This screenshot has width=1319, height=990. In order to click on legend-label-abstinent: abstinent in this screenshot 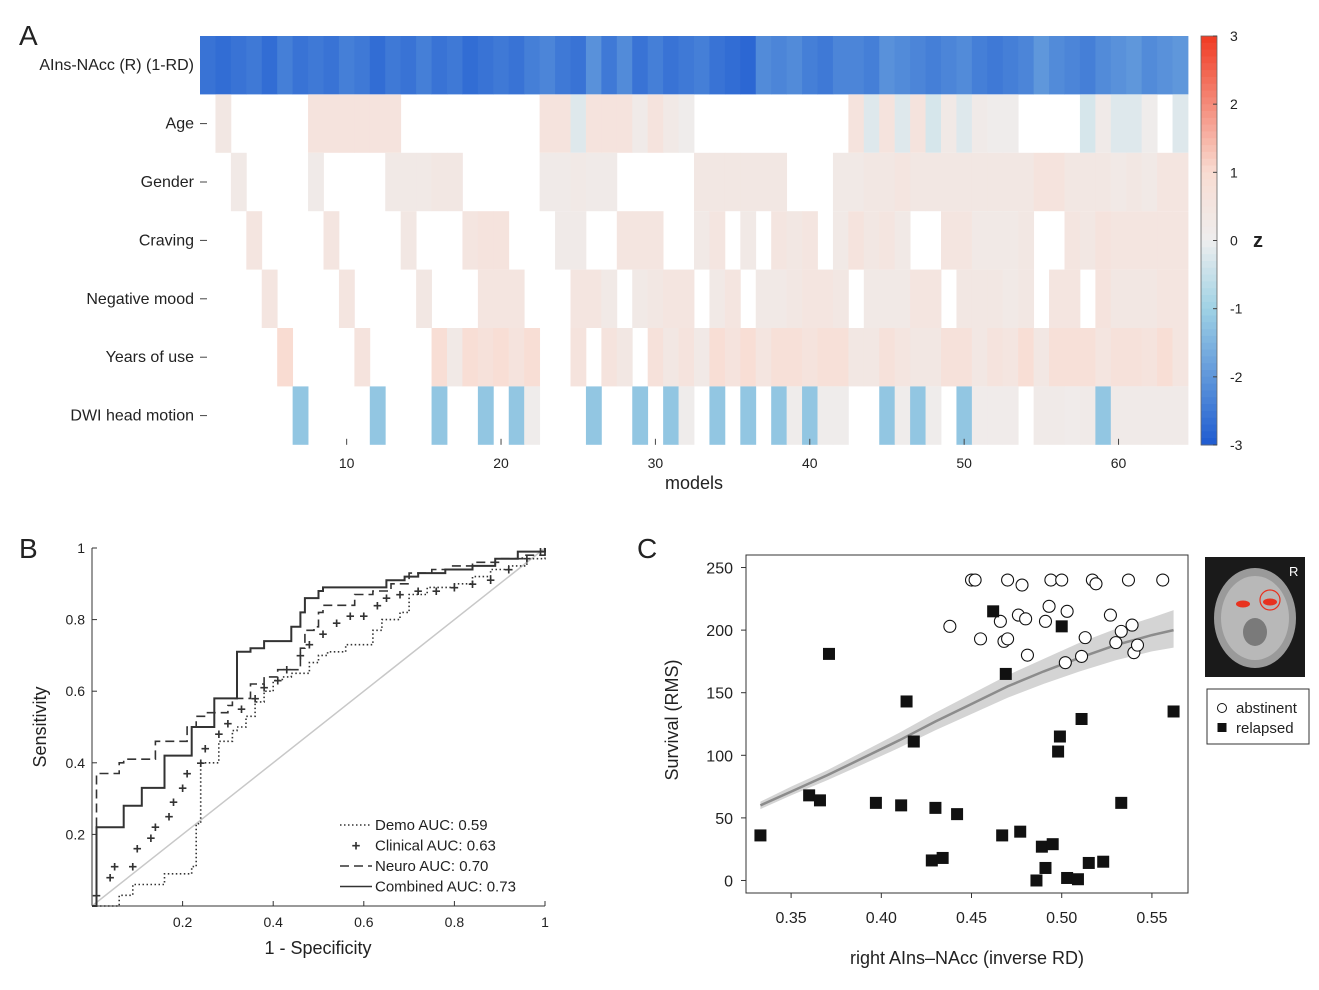, I will do `click(1267, 708)`.